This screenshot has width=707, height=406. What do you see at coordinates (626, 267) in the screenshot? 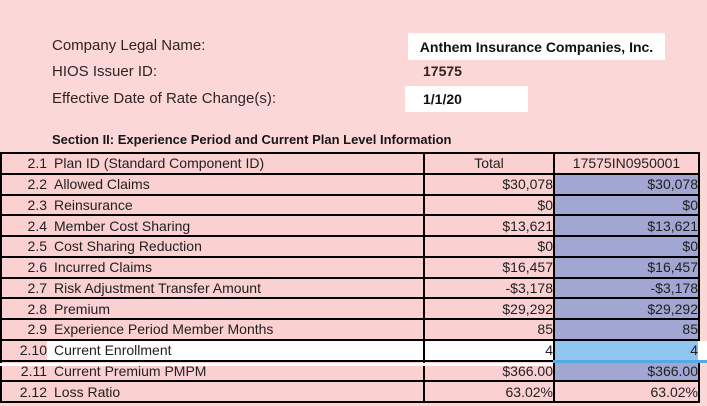
I see `plan-value-cell: $16,457` at bounding box center [626, 267].